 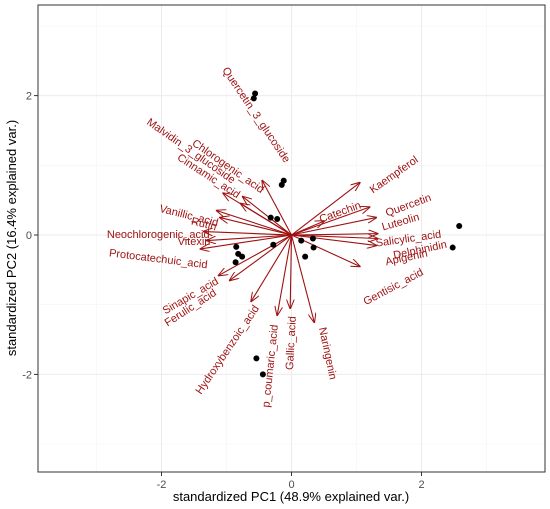 What do you see at coordinates (256, 227) in the screenshot?
I see `loading-arrow-rutin` at bounding box center [256, 227].